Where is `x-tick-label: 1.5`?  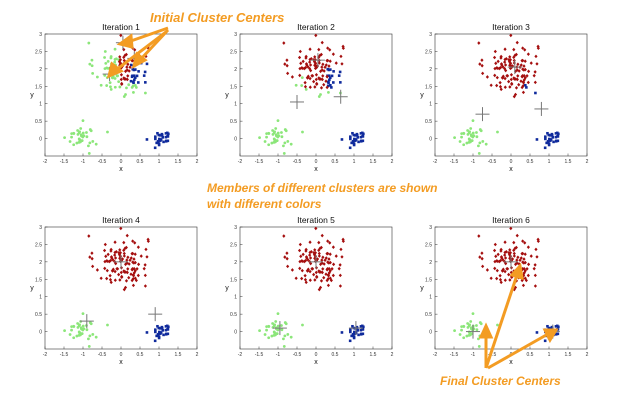
x-tick-label: 1.5 is located at coordinates (373, 162).